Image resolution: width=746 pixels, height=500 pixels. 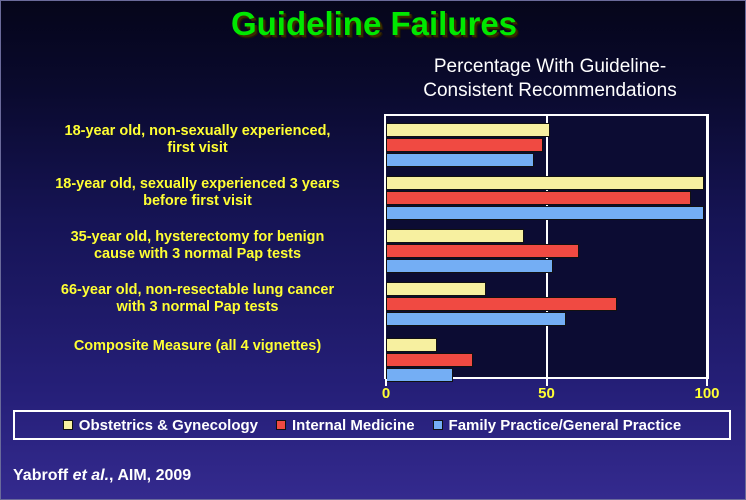 I want to click on category-label-line: 18-year old, non-sexually experienced,, so click(x=197, y=131).